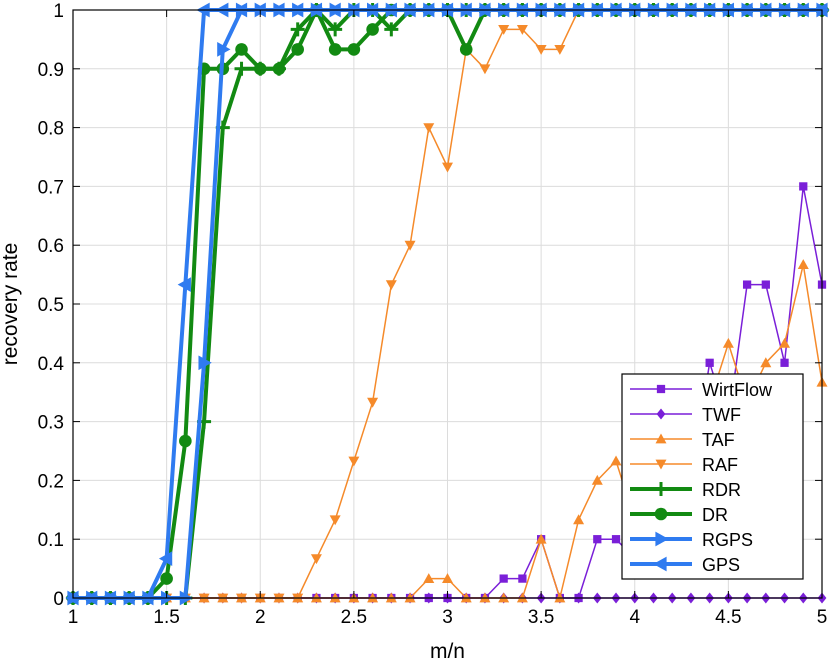  What do you see at coordinates (51, 187) in the screenshot?
I see `y-tick-label: 0.7` at bounding box center [51, 187].